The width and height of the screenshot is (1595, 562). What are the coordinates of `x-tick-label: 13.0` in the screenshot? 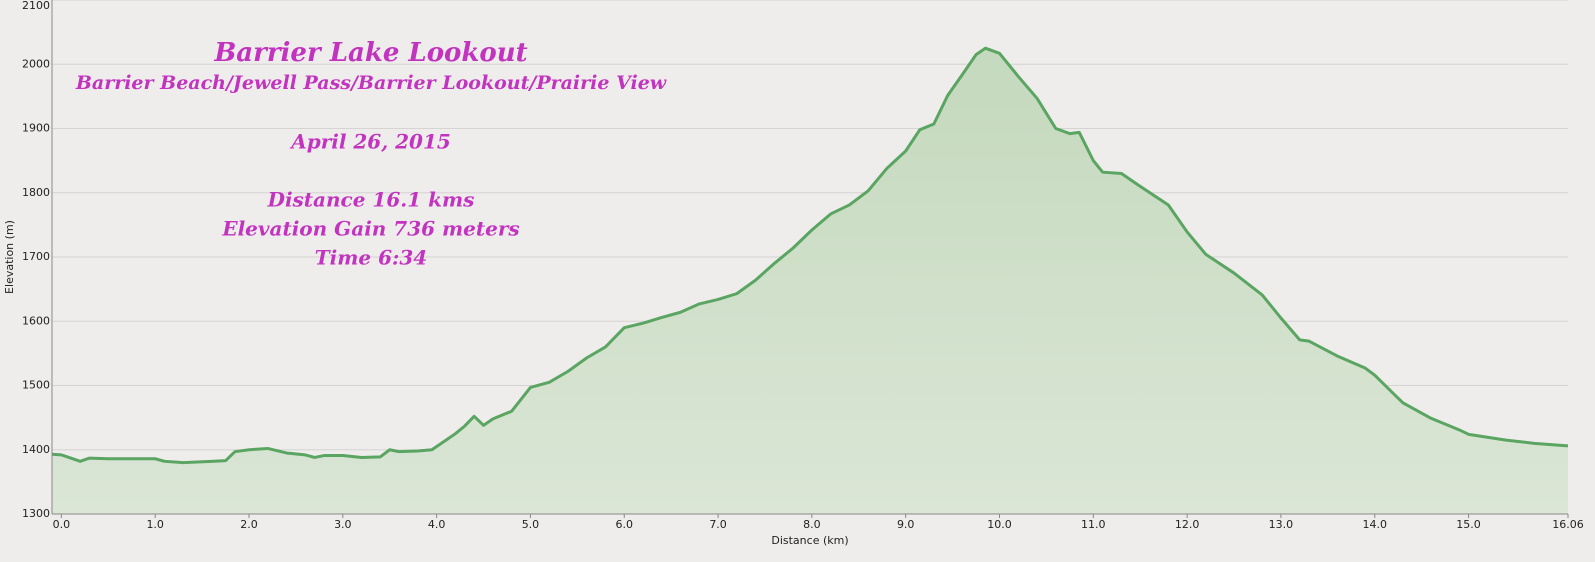 It's located at (1281, 524).